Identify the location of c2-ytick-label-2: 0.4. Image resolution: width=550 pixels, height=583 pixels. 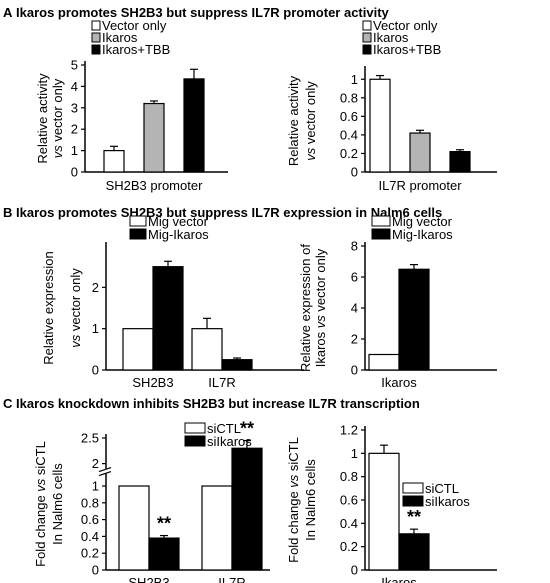
(349, 523).